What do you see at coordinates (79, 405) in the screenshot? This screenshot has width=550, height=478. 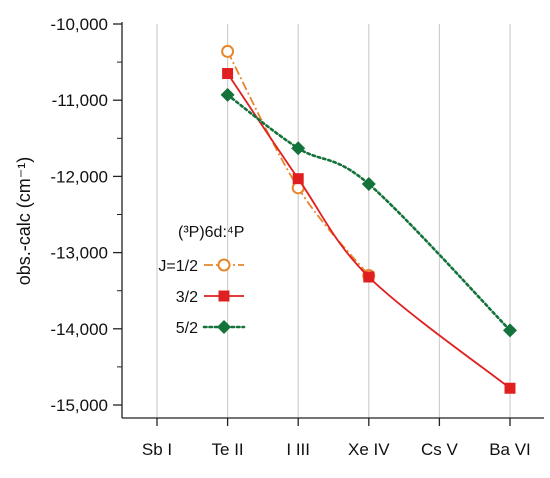 I see `y-tick-label: -15,000` at bounding box center [79, 405].